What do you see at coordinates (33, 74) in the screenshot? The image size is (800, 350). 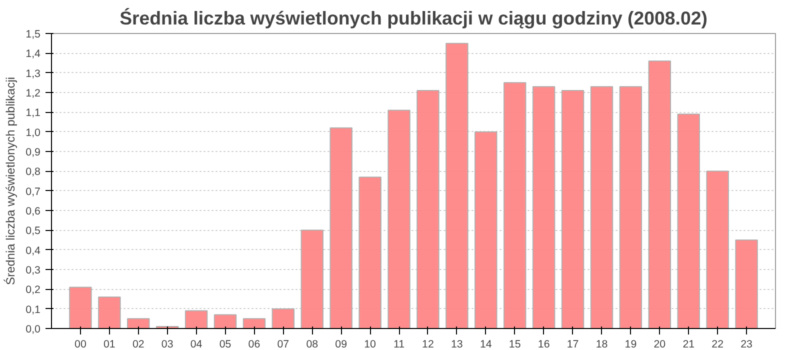 I see `y-tick-label: 1,3` at bounding box center [33, 74].